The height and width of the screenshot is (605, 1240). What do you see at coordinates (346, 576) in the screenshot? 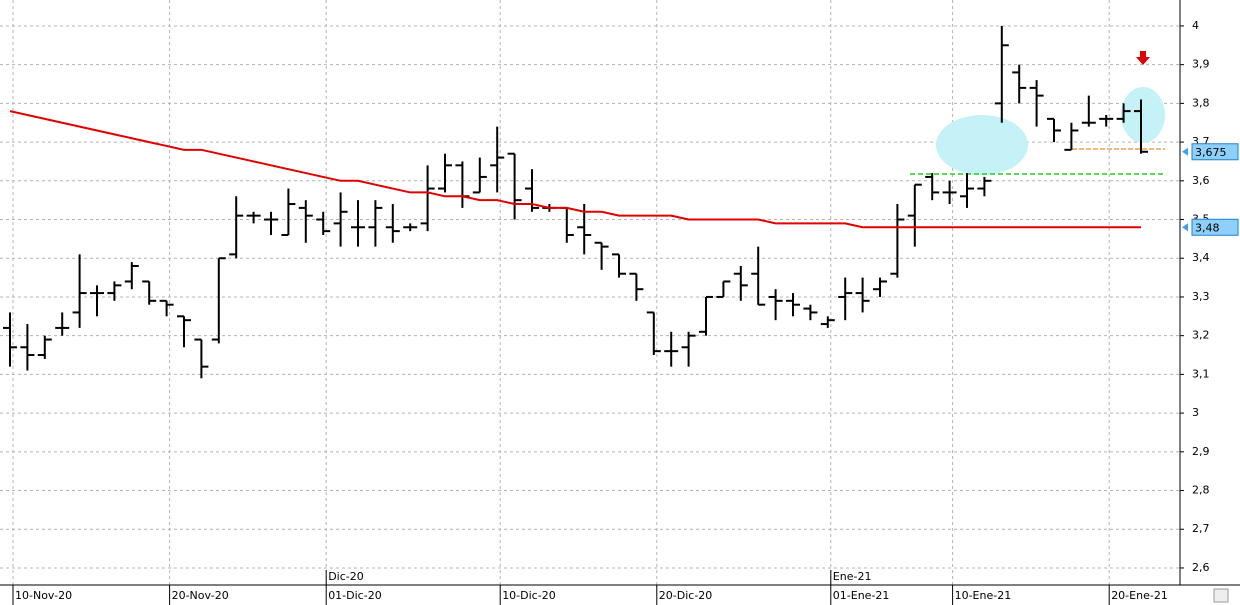
I see `month-label: Dic-20` at bounding box center [346, 576].